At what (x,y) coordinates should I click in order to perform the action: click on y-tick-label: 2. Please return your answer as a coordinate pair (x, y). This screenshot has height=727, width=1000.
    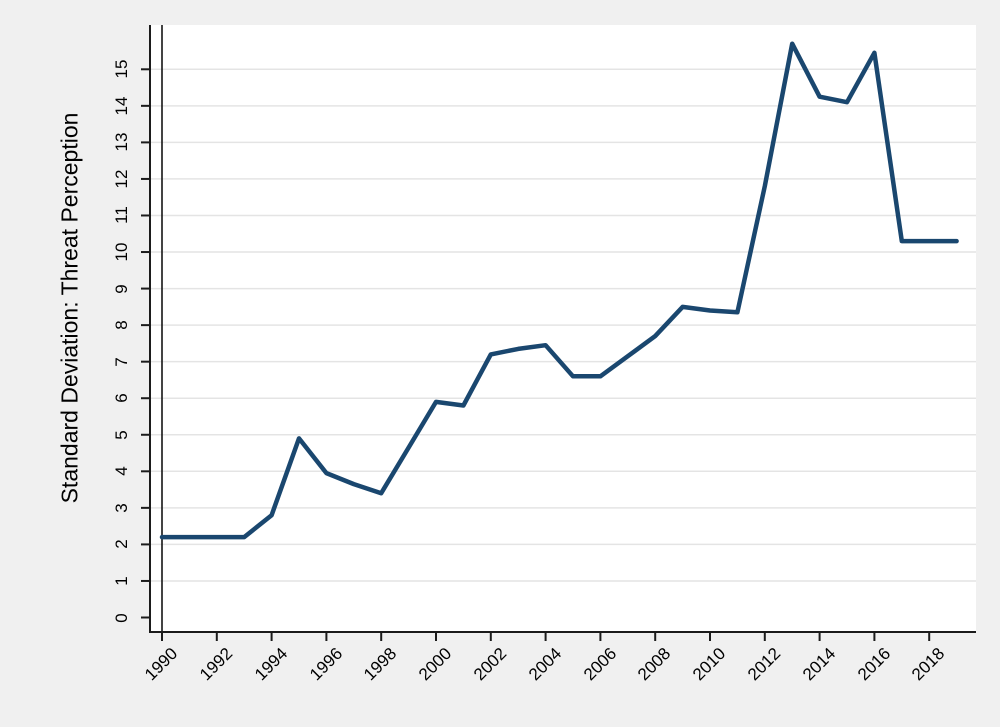
    Looking at the image, I should click on (121, 544).